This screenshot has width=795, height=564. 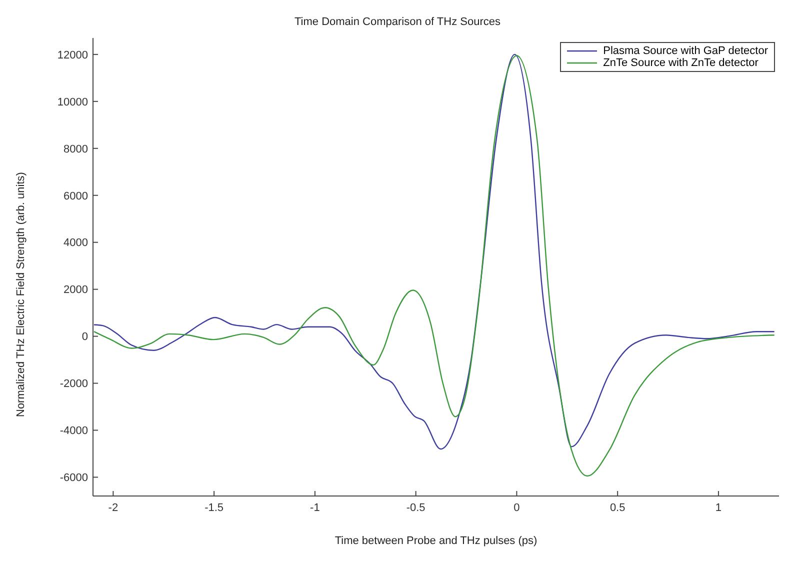 I want to click on y-tick-label: 0, so click(x=85, y=337).